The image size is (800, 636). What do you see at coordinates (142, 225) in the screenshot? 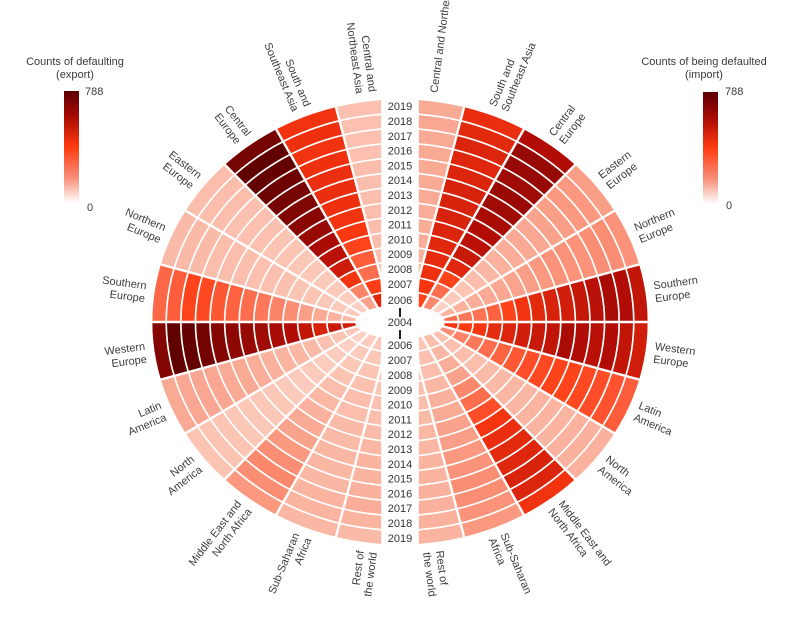
I see `region-label--1-4: NorthernEurope` at bounding box center [142, 225].